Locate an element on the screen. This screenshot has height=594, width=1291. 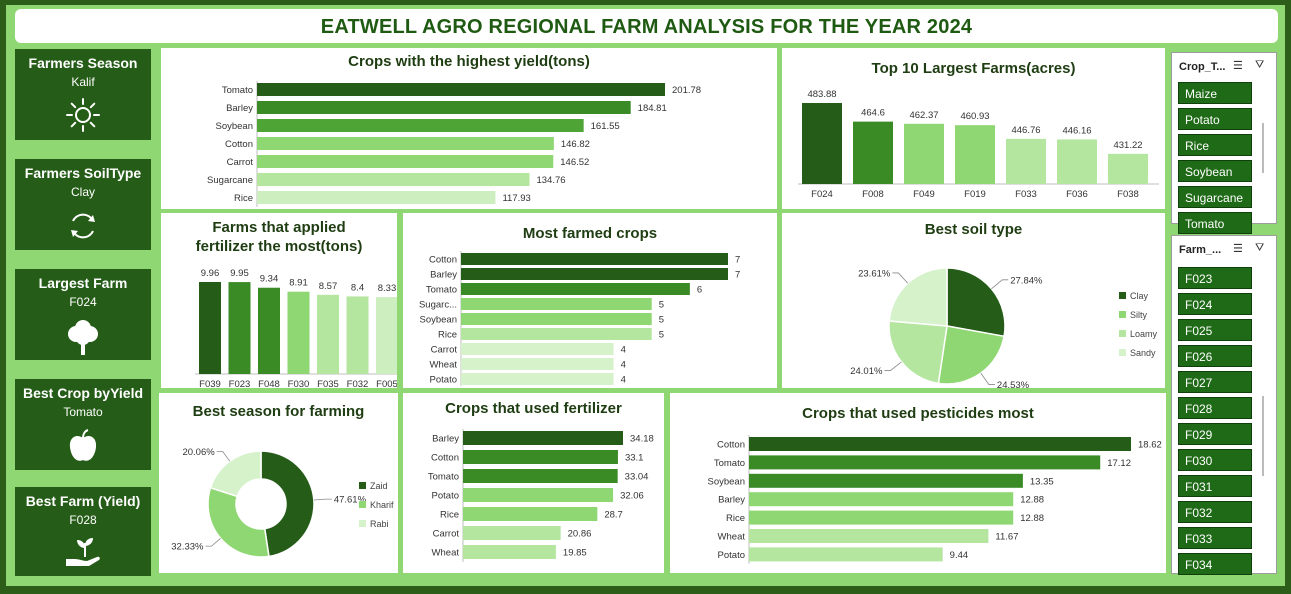
slicer-item: F030 is located at coordinates (1215, 460).